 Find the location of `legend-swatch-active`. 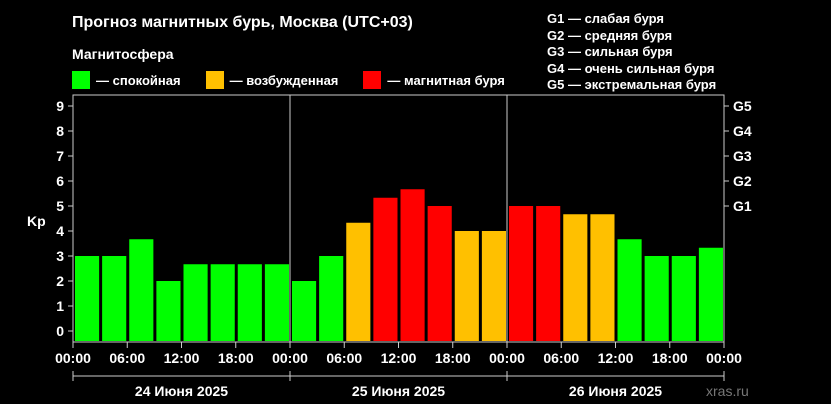

legend-swatch-active is located at coordinates (214, 80).